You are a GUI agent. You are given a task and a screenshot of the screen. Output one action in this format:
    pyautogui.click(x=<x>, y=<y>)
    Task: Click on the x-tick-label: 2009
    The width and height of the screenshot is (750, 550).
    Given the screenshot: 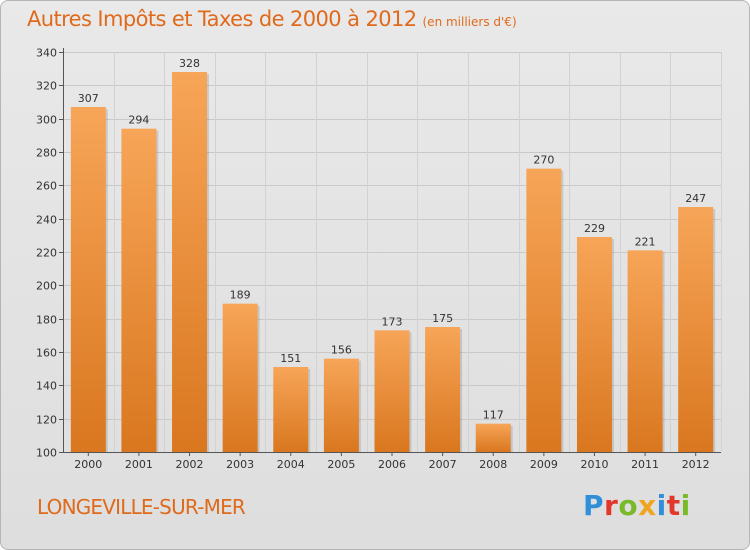 What is the action you would take?
    pyautogui.click(x=544, y=464)
    